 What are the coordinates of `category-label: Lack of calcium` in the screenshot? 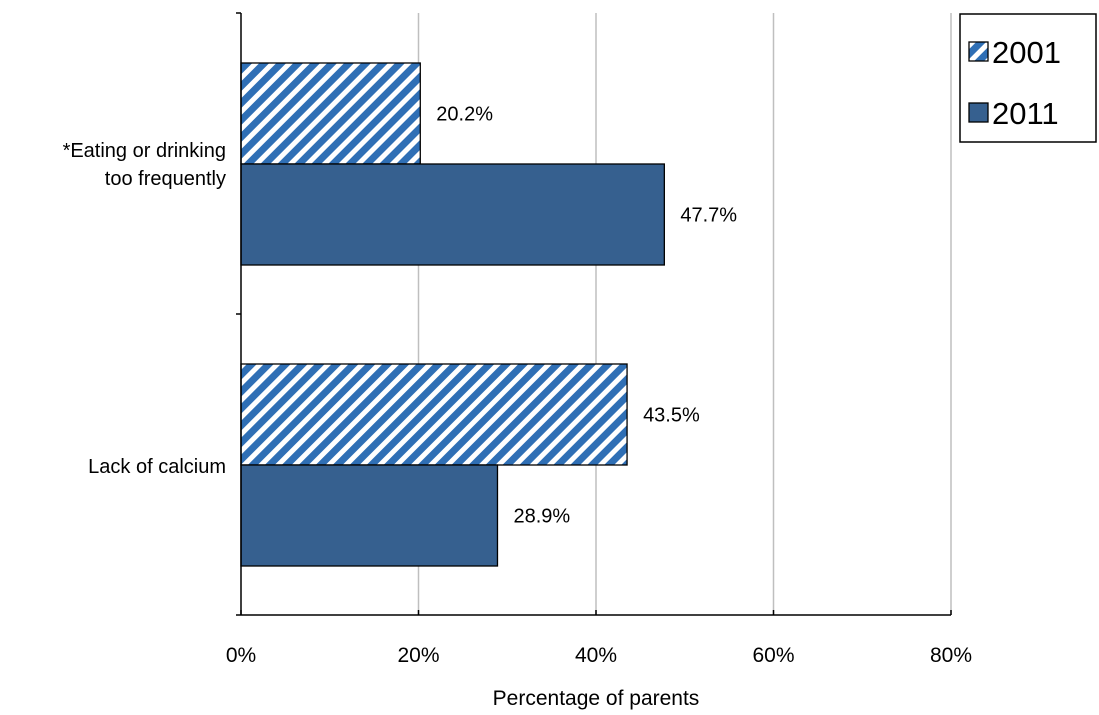 It's located at (157, 467).